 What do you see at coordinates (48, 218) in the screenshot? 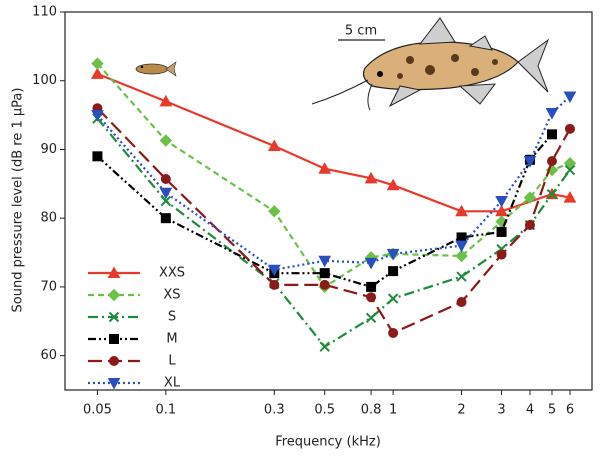
I see `y-tick-label: 80` at bounding box center [48, 218].